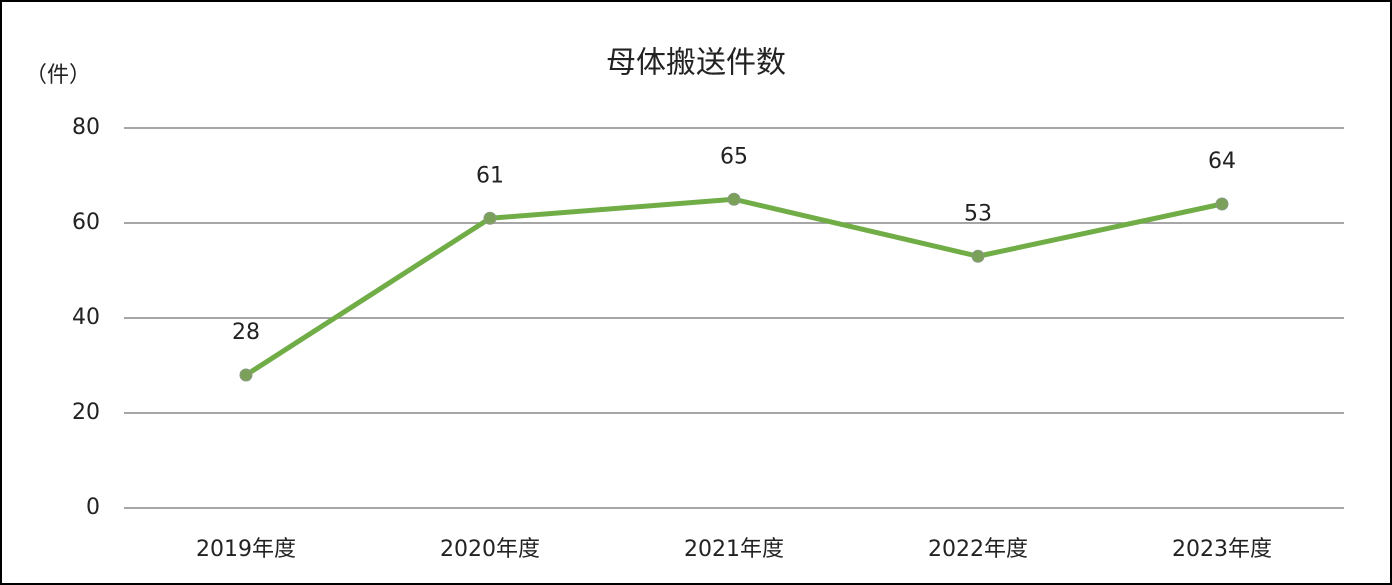  What do you see at coordinates (1222, 161) in the screenshot?
I see `data-label: 64` at bounding box center [1222, 161].